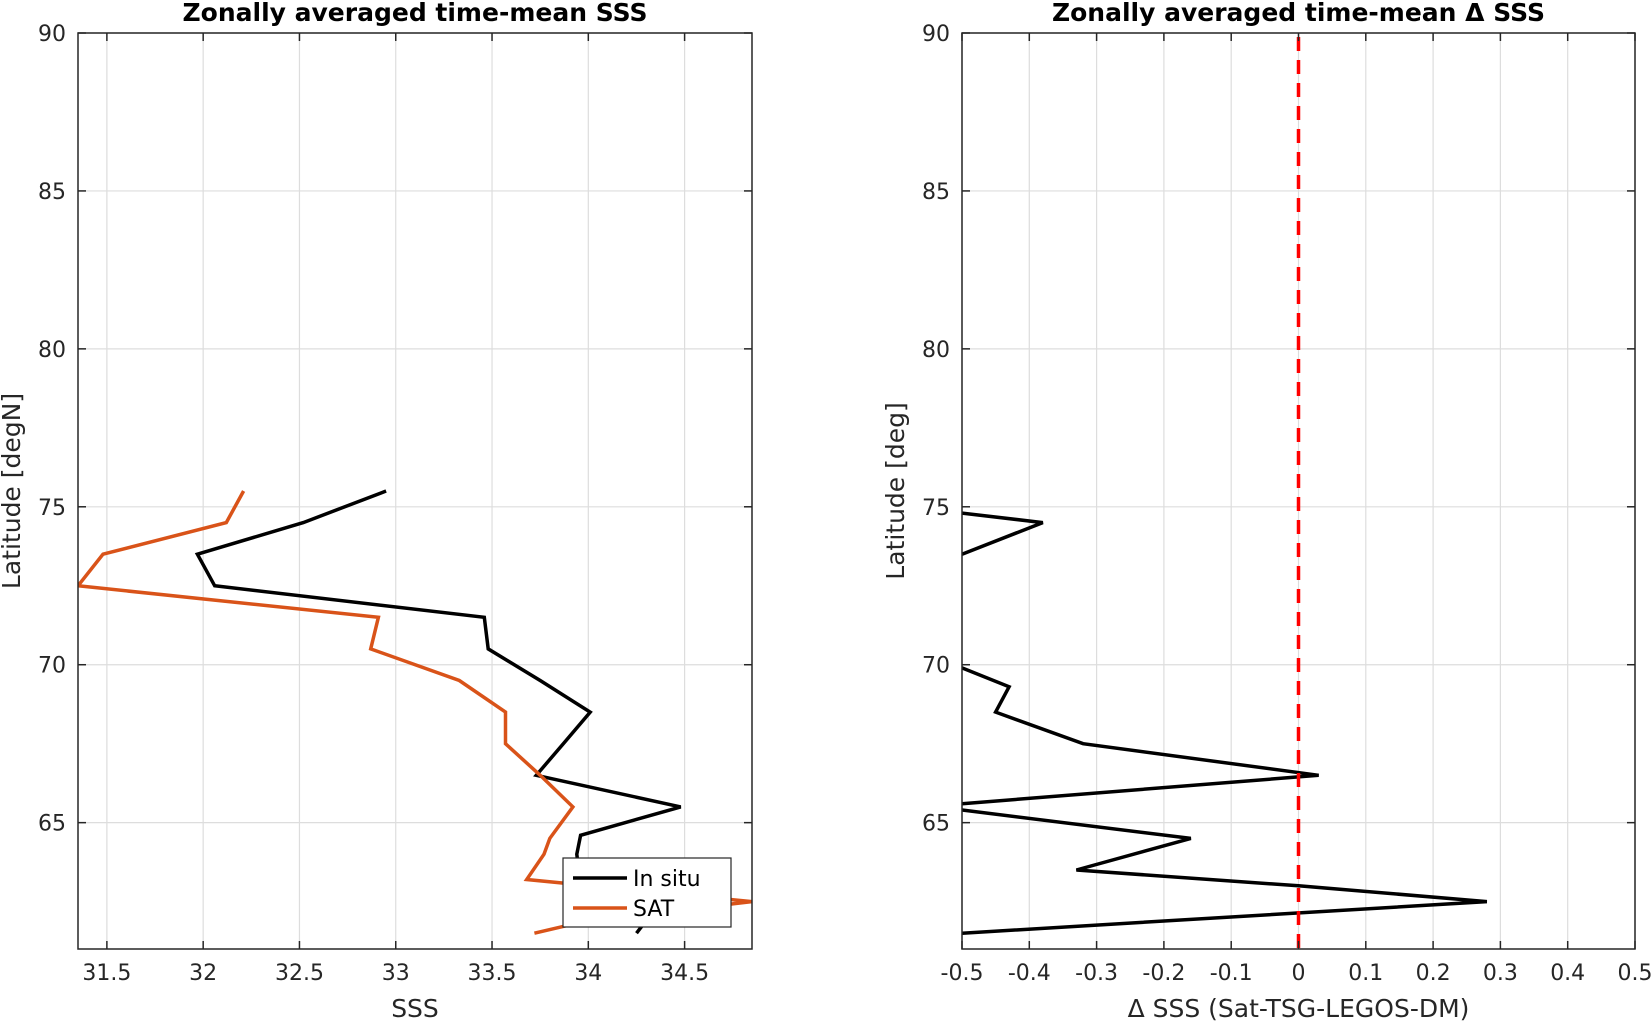  Describe the element at coordinates (1096, 973) in the screenshot. I see `x-tick-label: -0.3` at that location.